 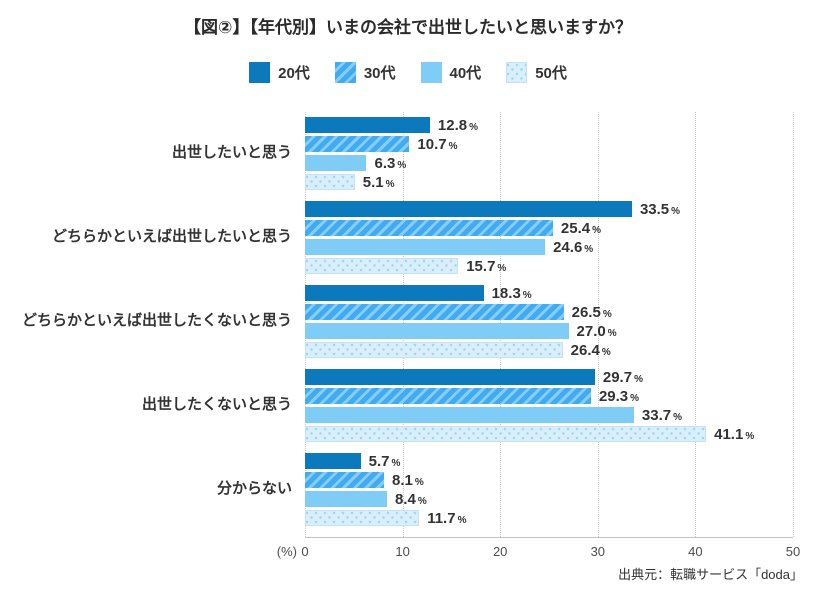 I want to click on bar-row-40s: 8.4%, so click(x=549, y=499).